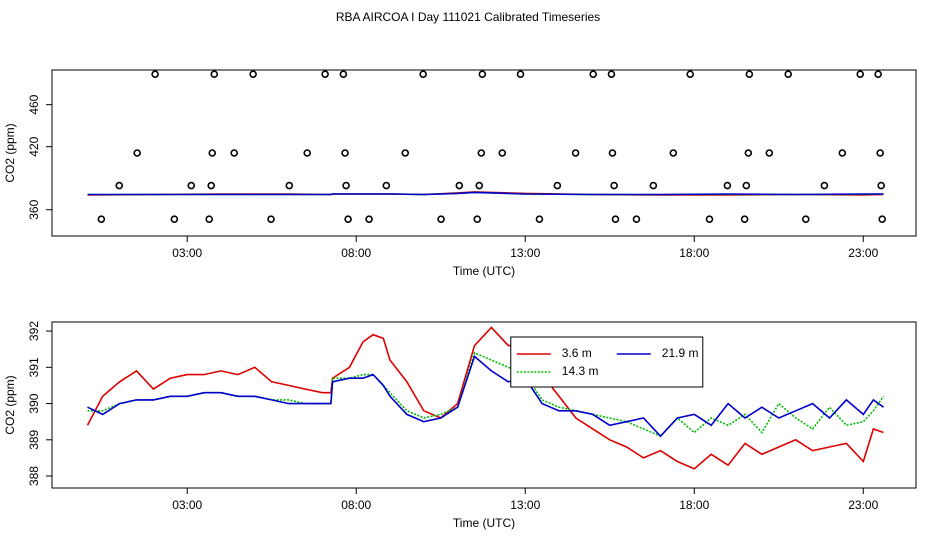 Image resolution: width=936 pixels, height=540 pixels. What do you see at coordinates (34, 476) in the screenshot?
I see `y-tick-label: 388` at bounding box center [34, 476].